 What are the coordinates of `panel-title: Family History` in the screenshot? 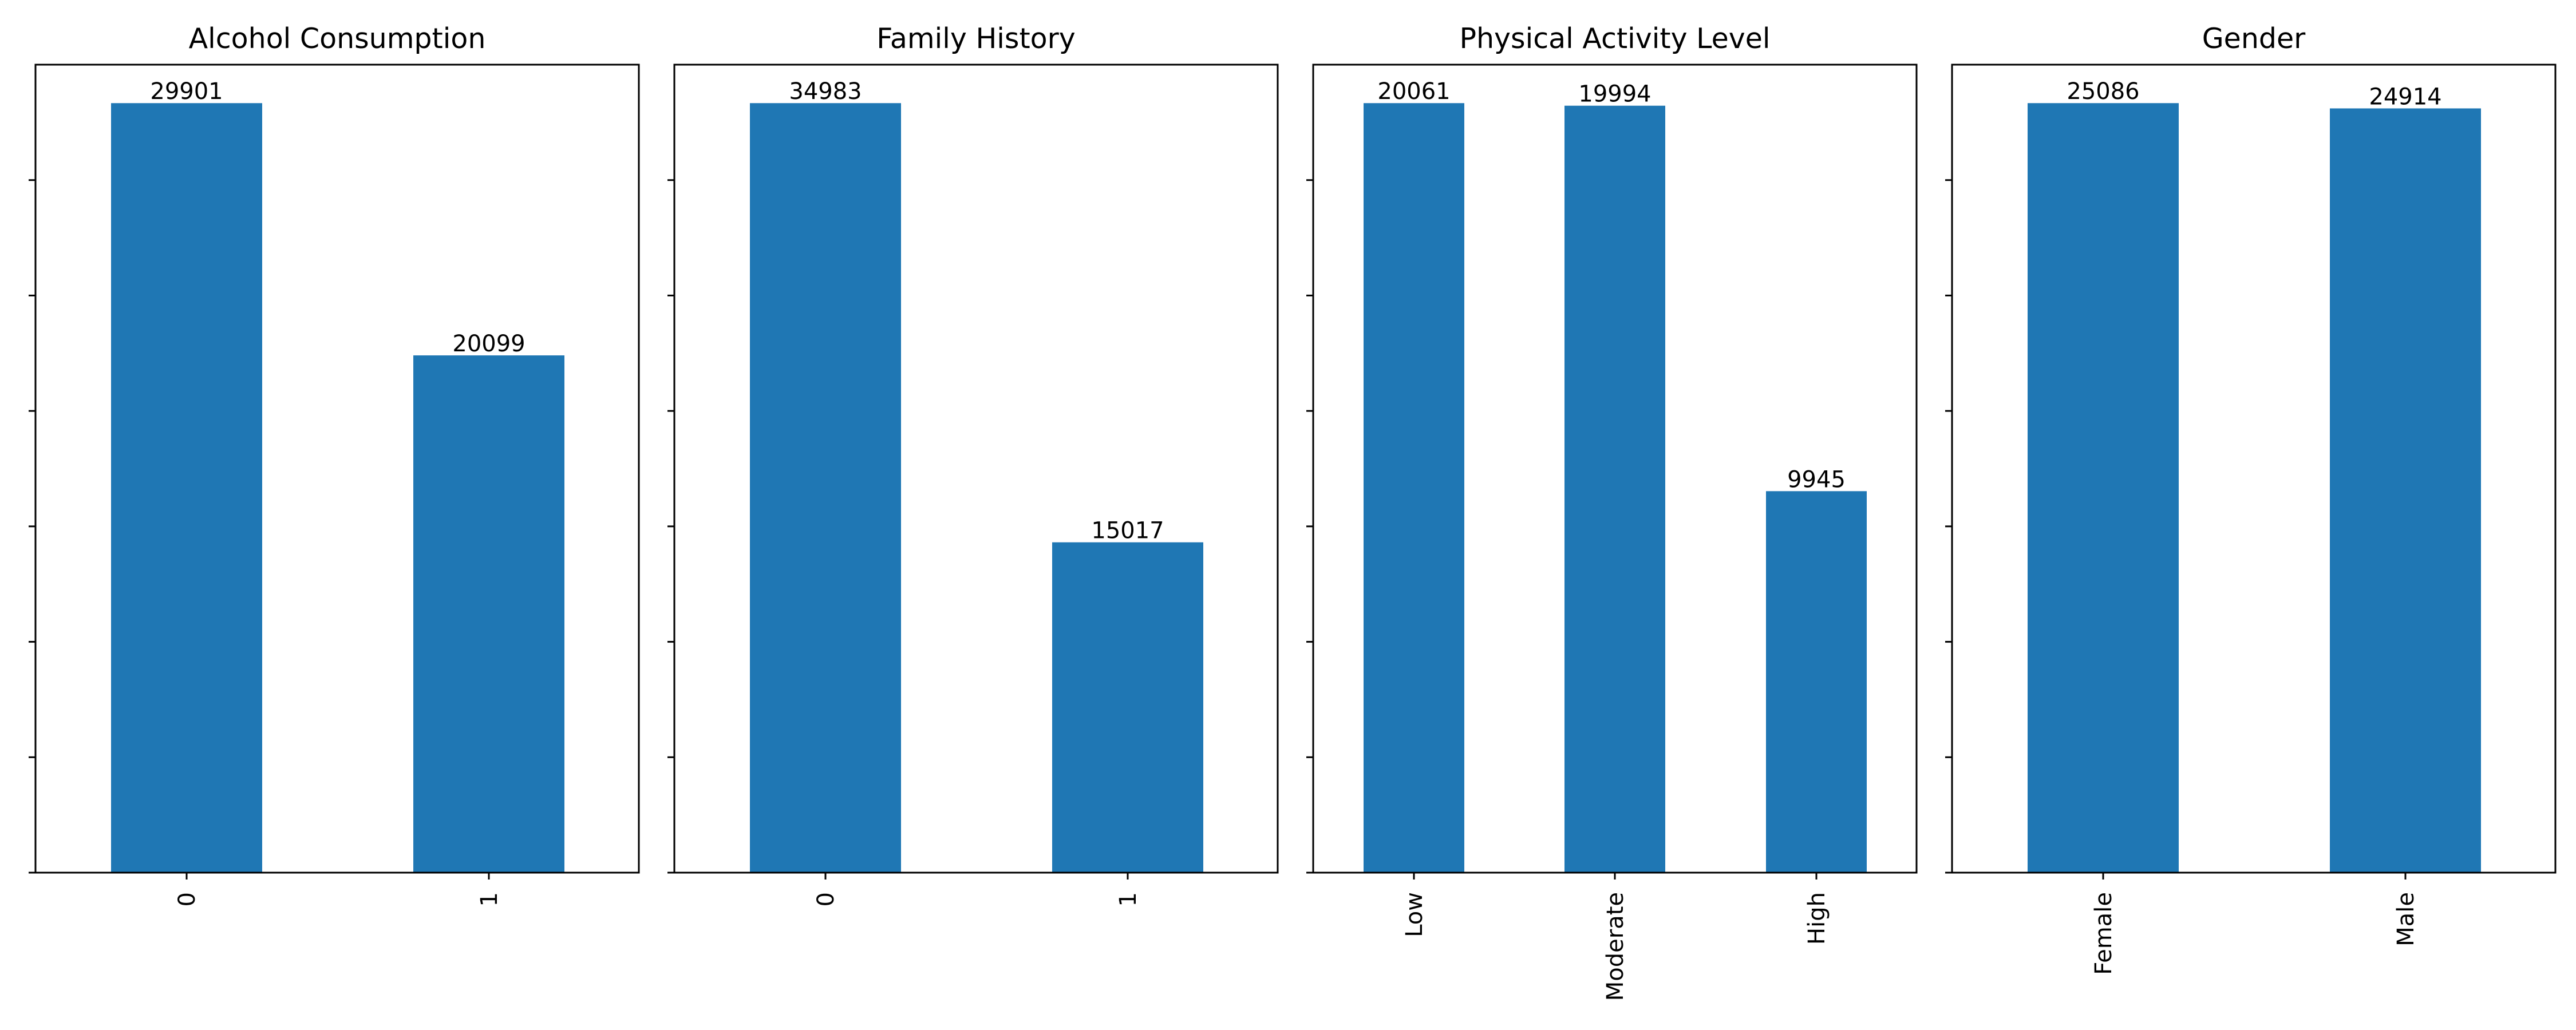 It's located at (976, 38).